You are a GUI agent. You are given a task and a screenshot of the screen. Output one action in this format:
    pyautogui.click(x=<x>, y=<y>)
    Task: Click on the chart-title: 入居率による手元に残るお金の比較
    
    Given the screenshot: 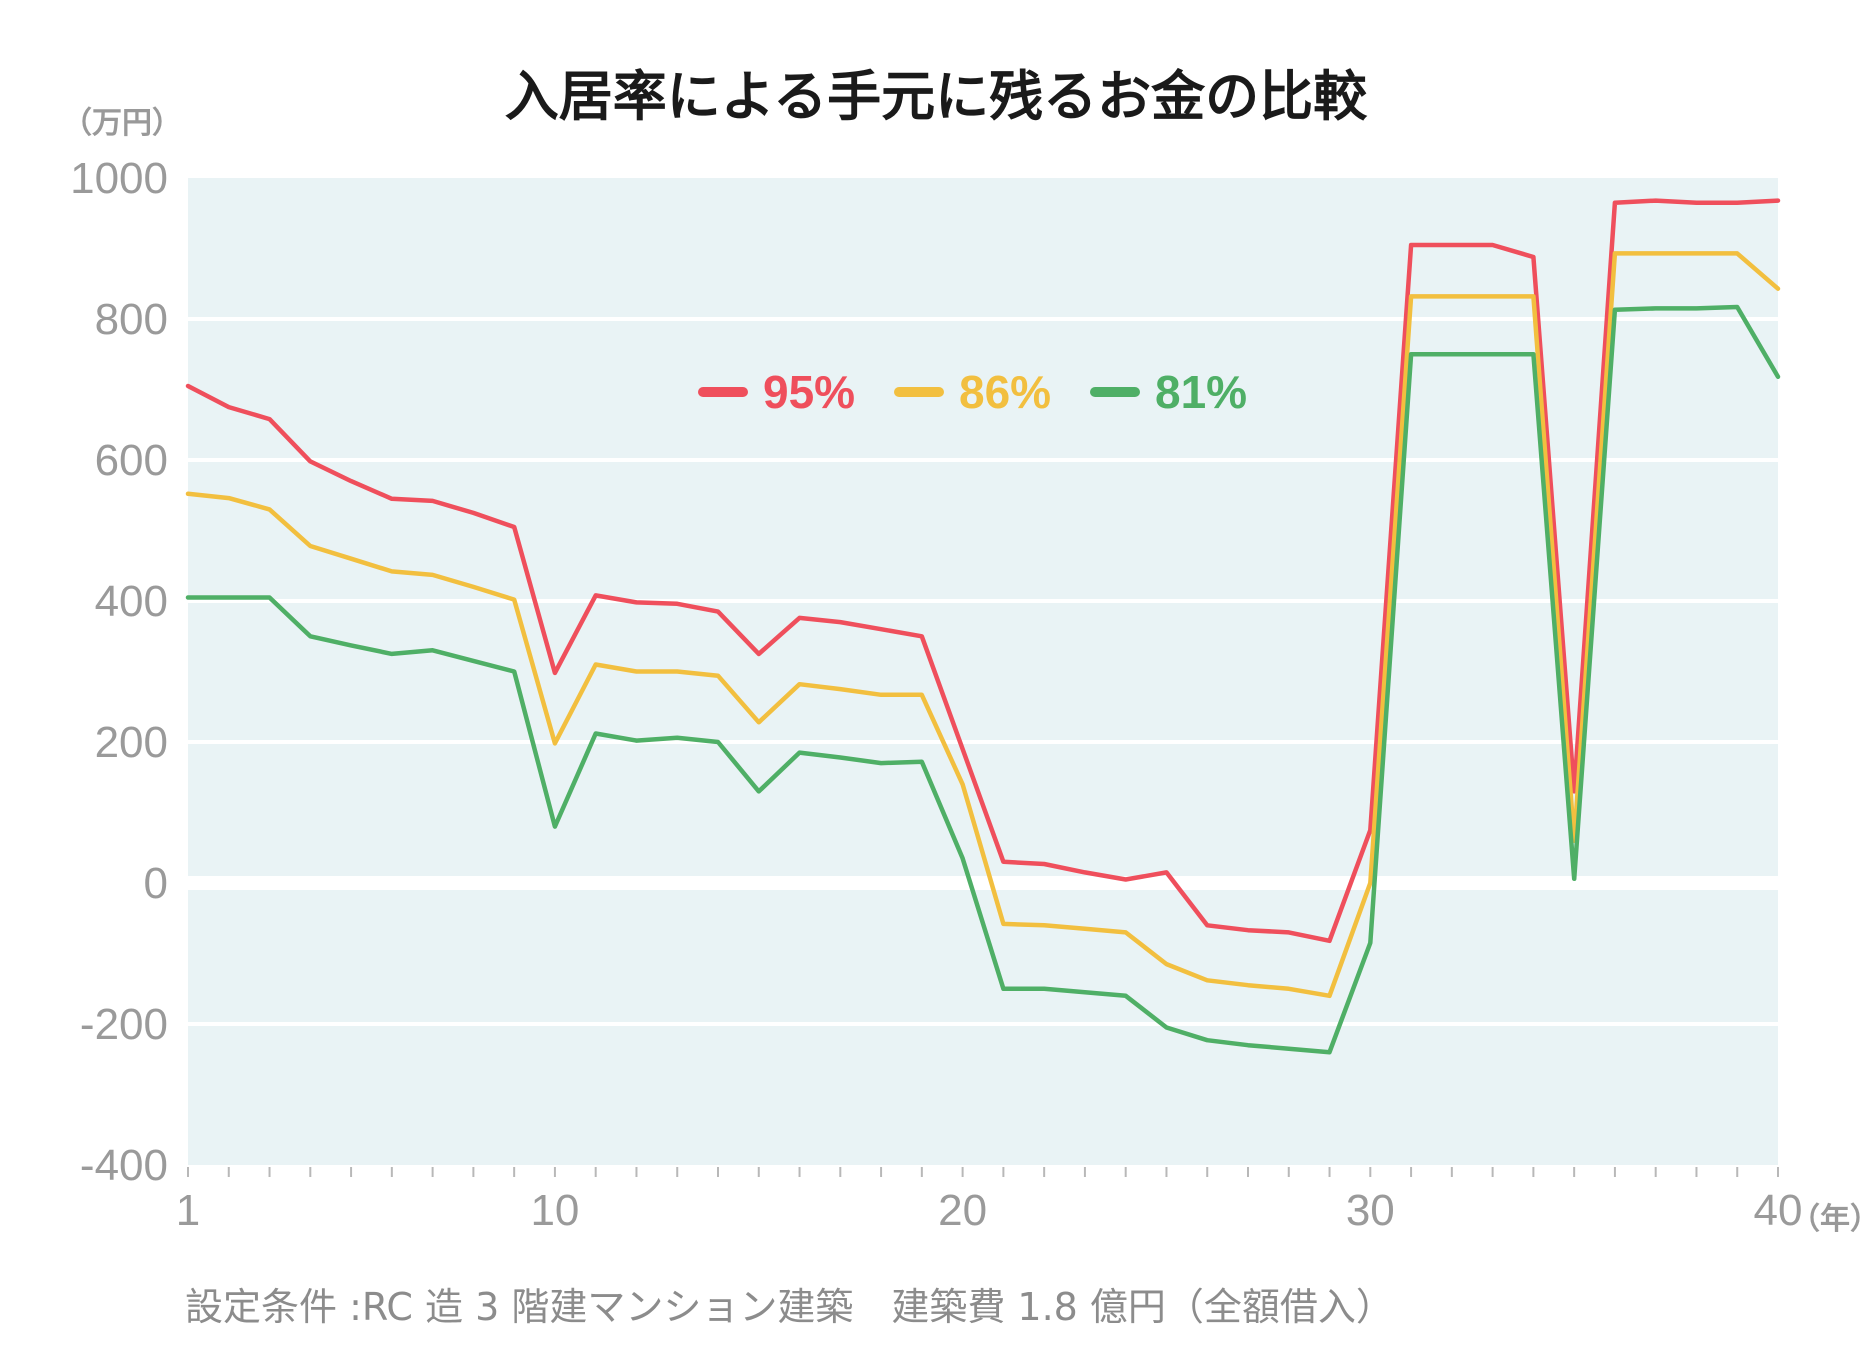 What is the action you would take?
    pyautogui.click(x=936, y=96)
    